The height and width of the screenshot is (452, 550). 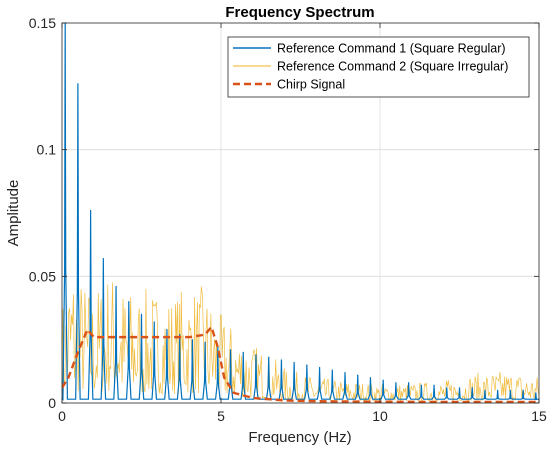 I want to click on y-axis-label: Amplitude, so click(x=13, y=213).